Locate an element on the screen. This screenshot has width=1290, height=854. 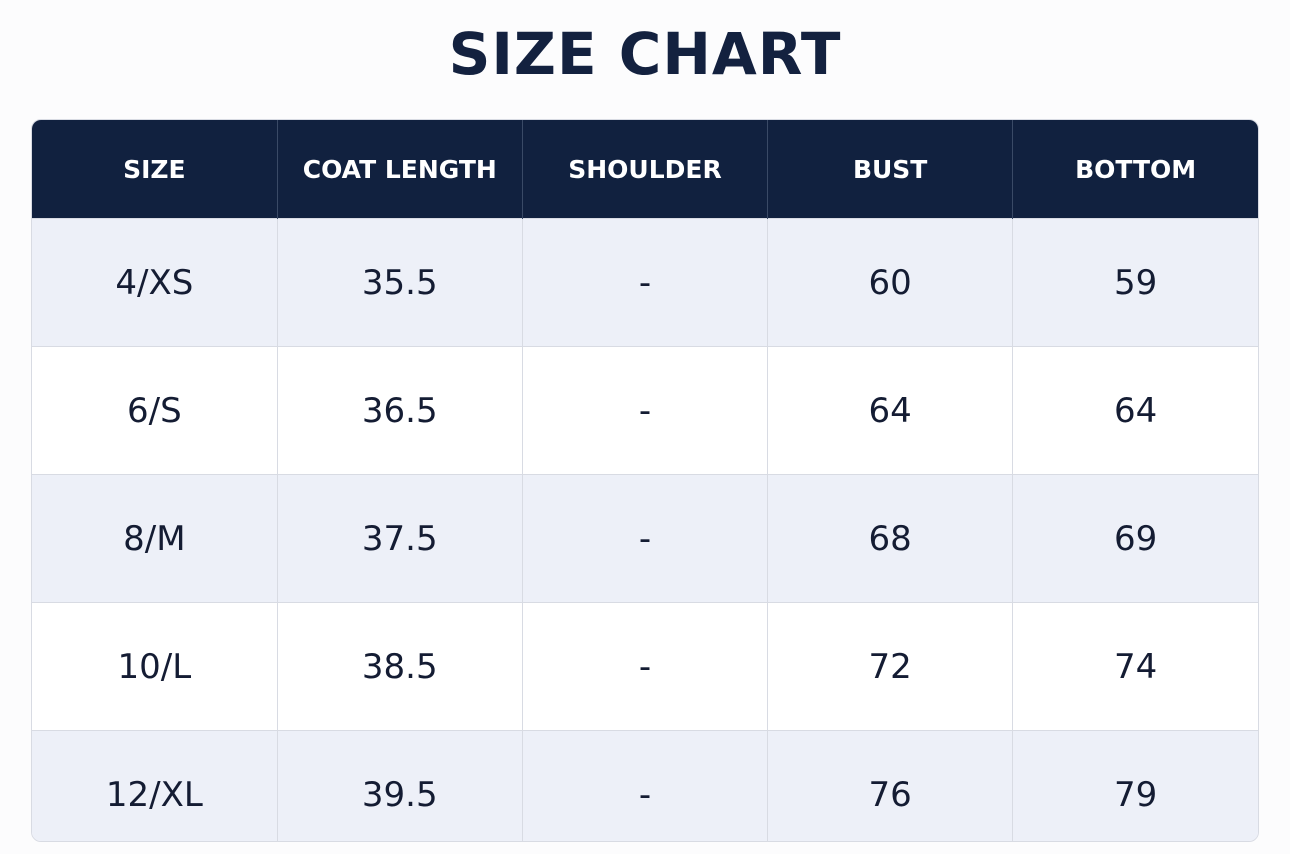
table-row: 10/L 38.5-72 74 is located at coordinates (645, 666).